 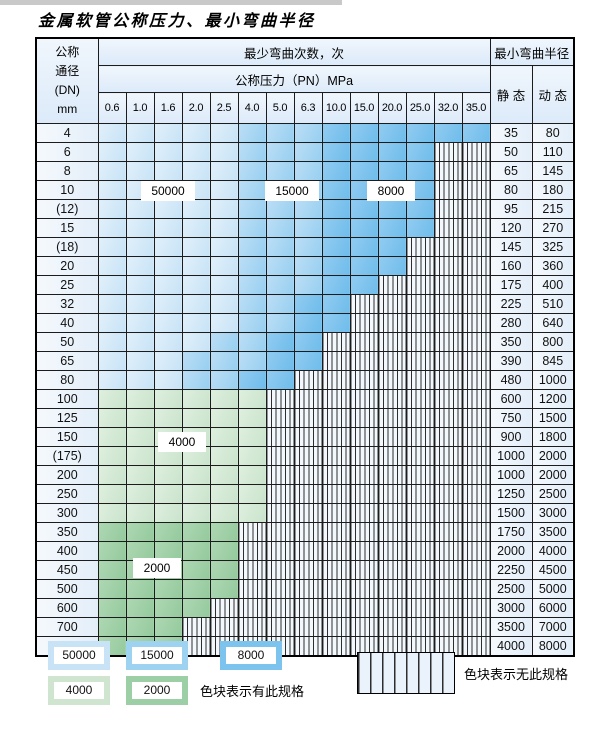 What do you see at coordinates (67, 247) in the screenshot?
I see `dn-value: (18)` at bounding box center [67, 247].